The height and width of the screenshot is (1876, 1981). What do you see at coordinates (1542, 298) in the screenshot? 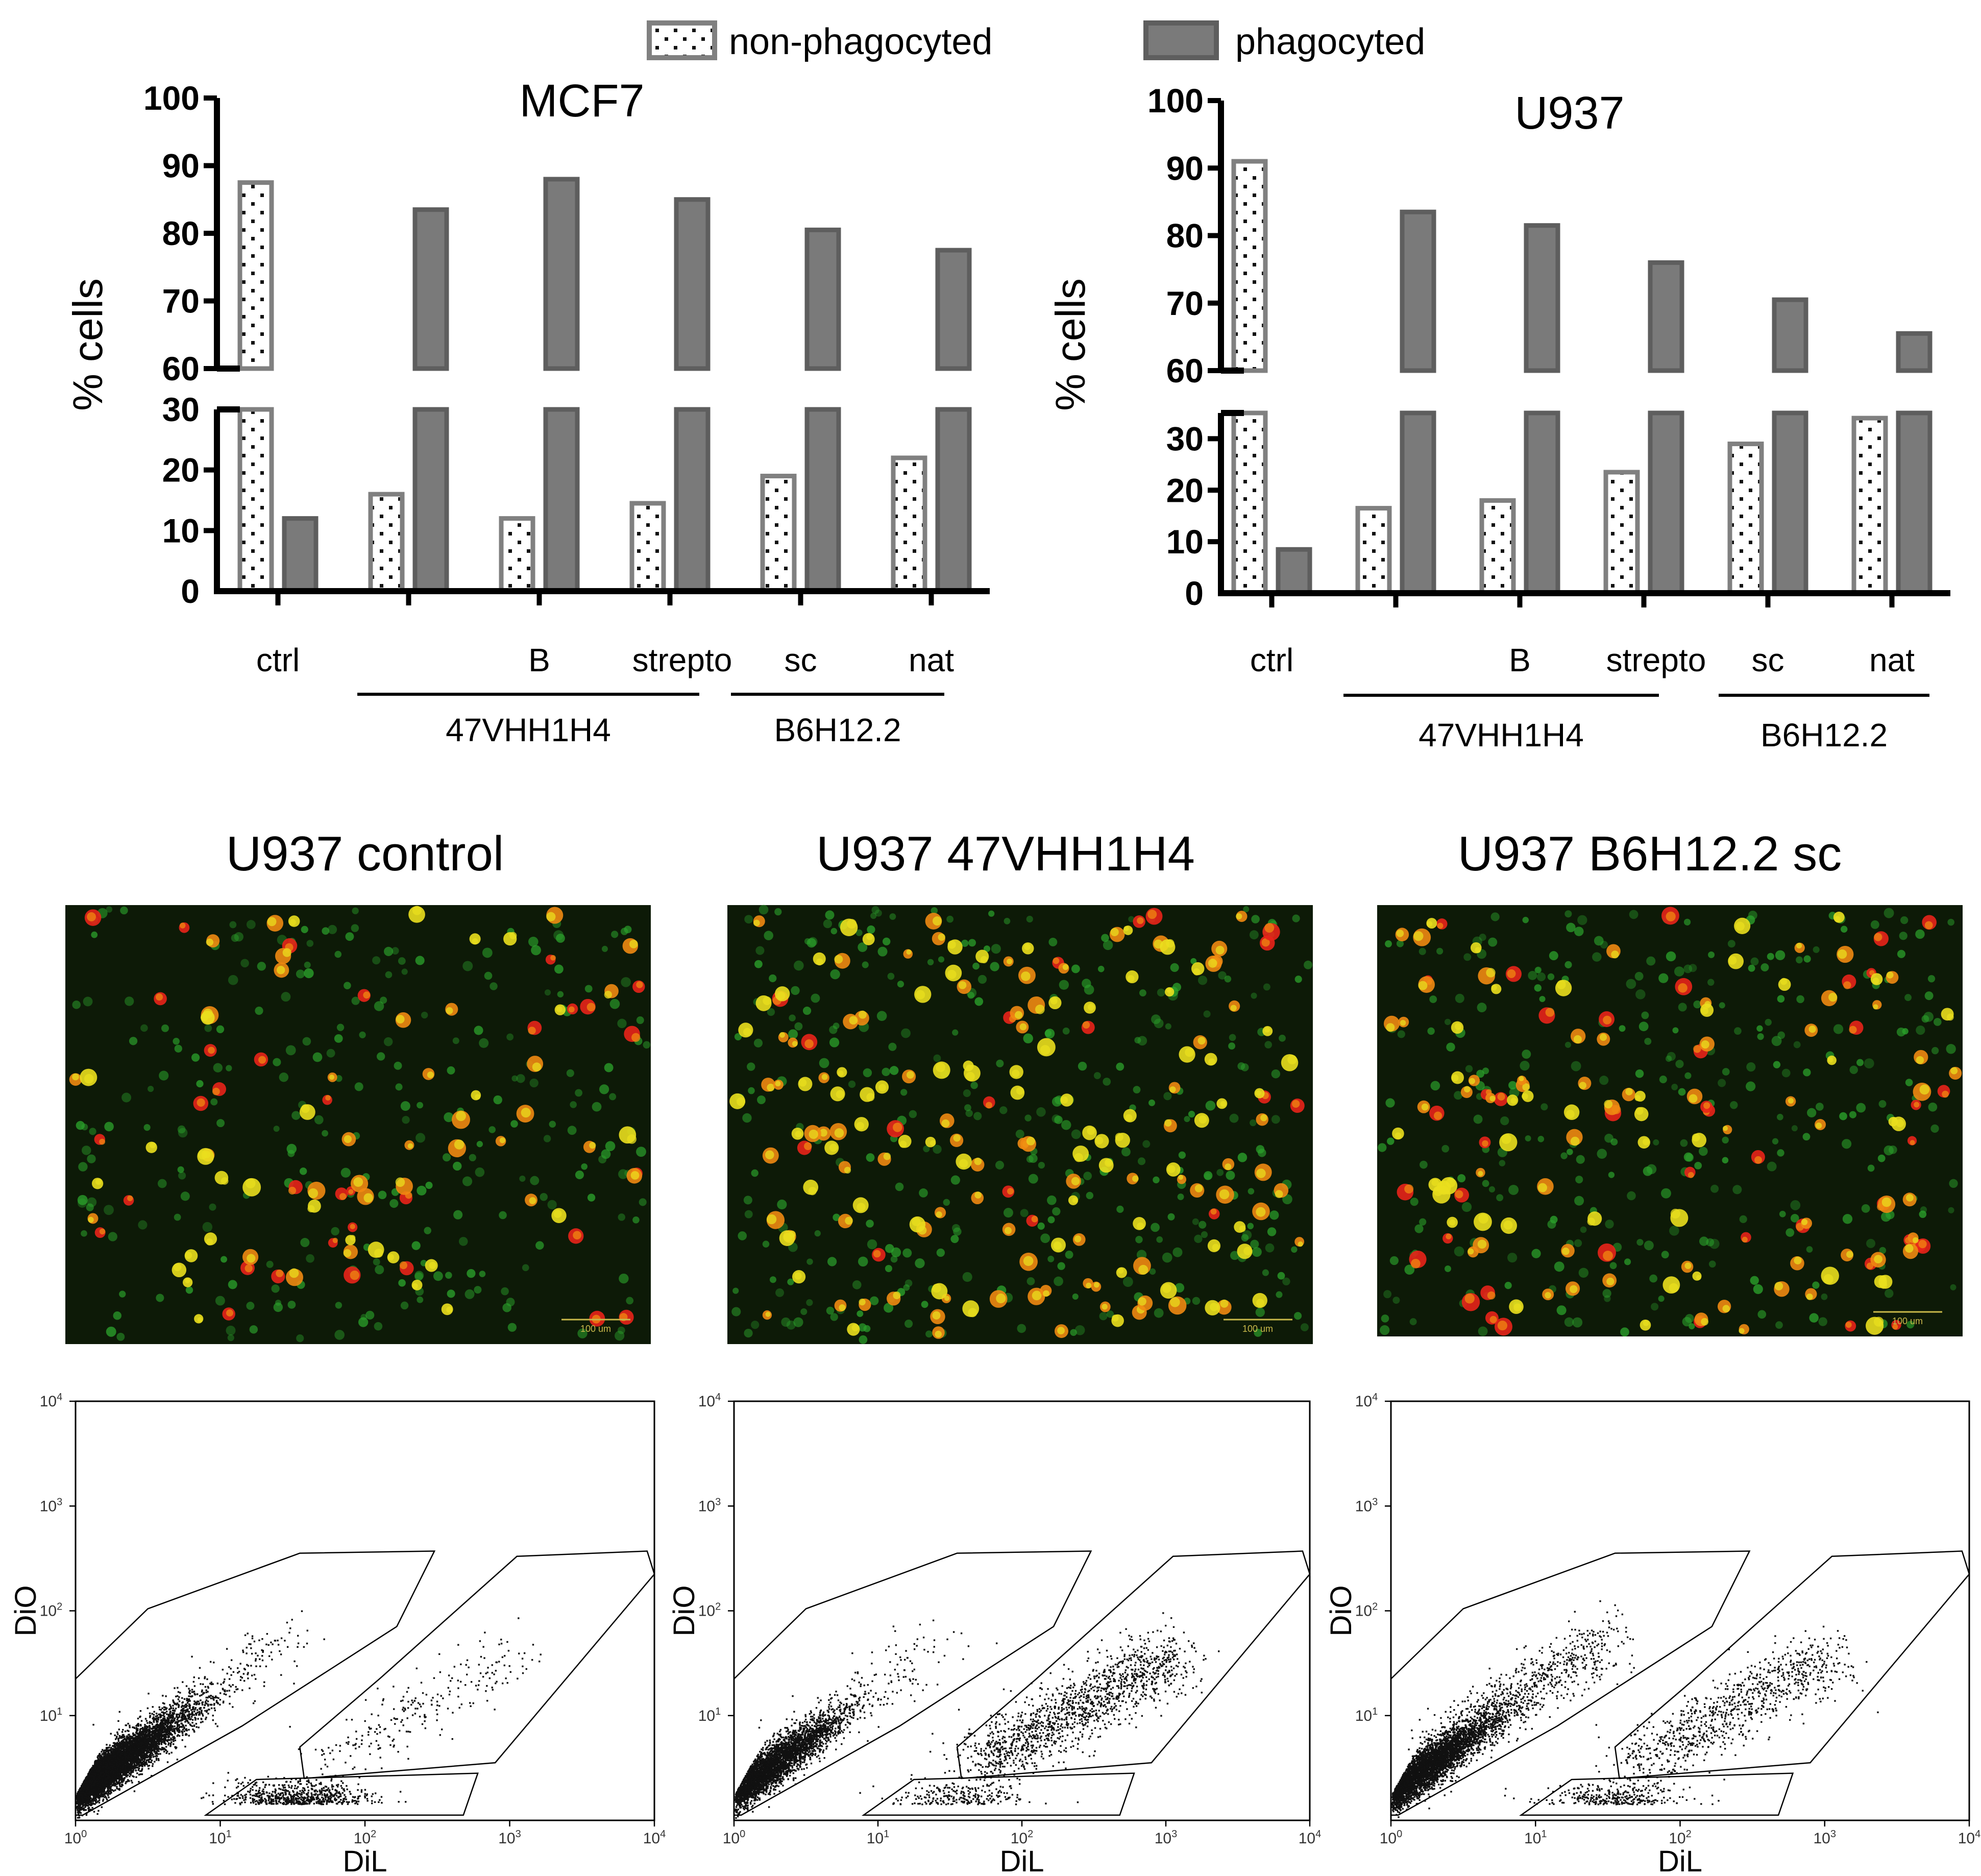
I see `bar-phagocyted-2-upper` at bounding box center [1542, 298].